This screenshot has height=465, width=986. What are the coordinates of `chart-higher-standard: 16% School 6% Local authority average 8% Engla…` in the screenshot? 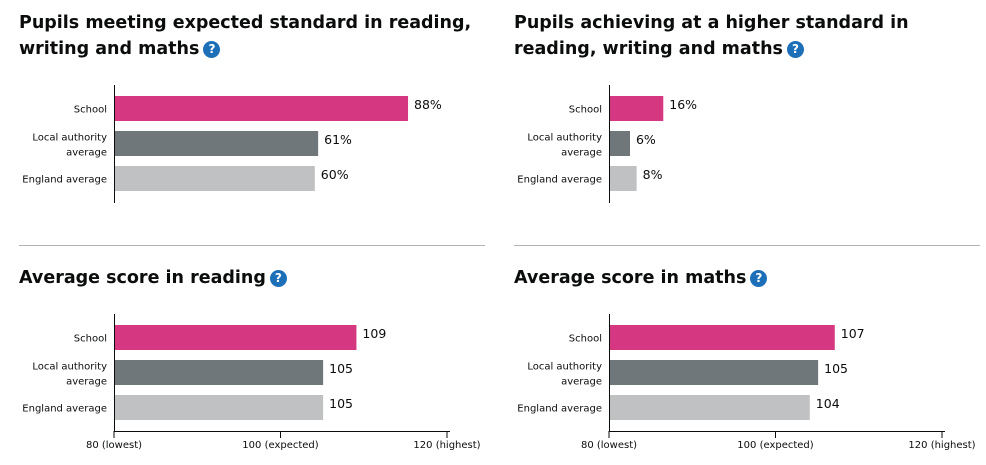 It's located at (607, 144).